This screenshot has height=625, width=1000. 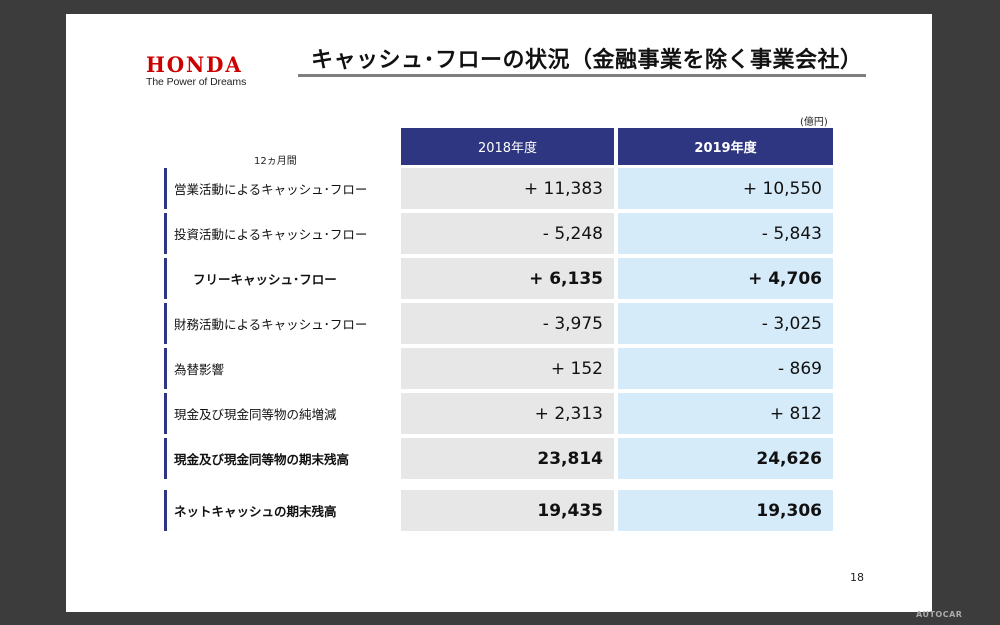 I want to click on cell-2018-net-change: + 2,313, so click(x=507, y=413).